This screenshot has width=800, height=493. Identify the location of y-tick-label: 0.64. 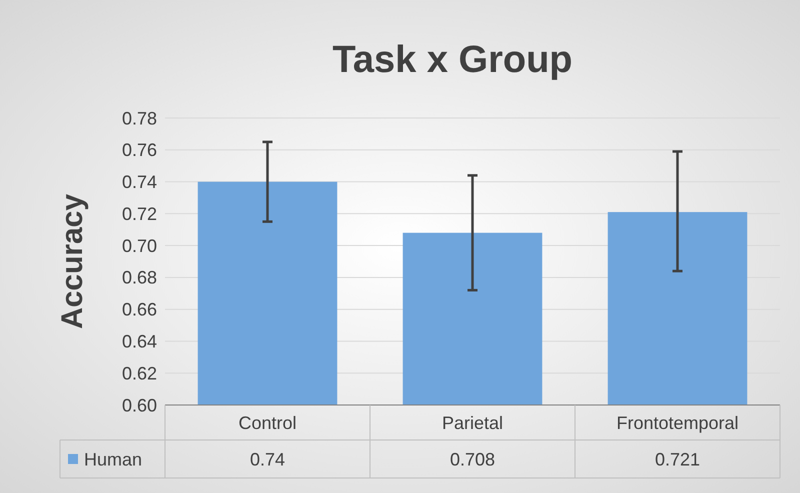
(139, 342).